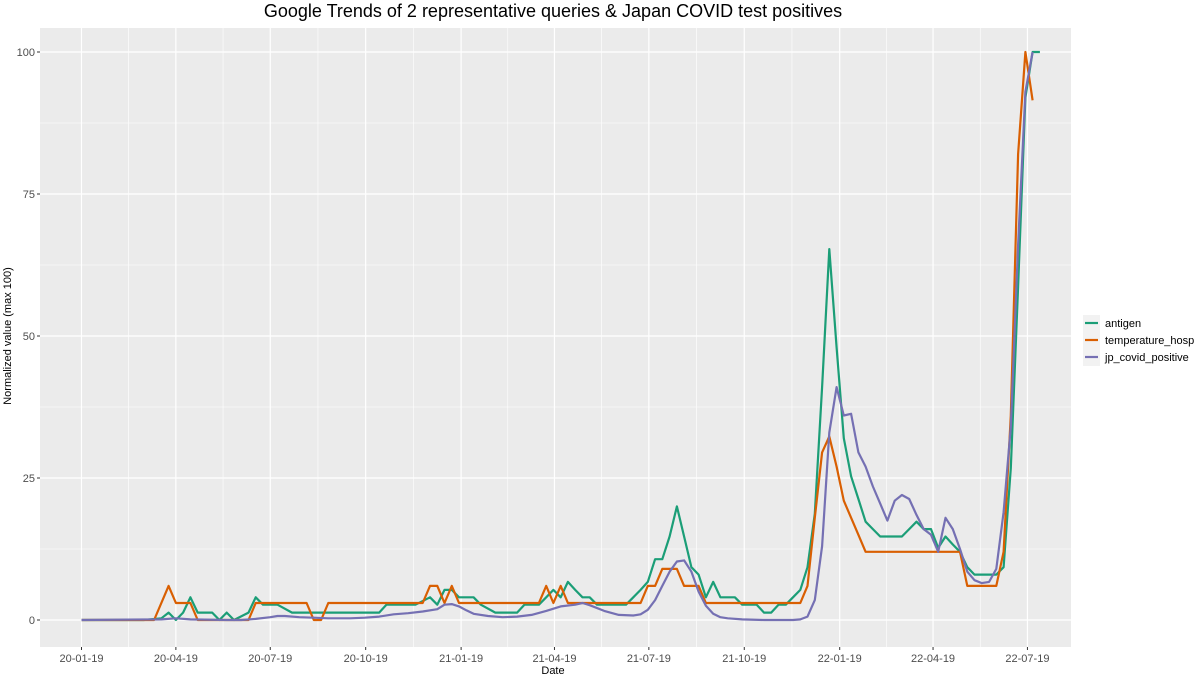 This screenshot has width=1200, height=678. Describe the element at coordinates (8, 336) in the screenshot. I see `y-axis-title: Normalized value (max 100)` at that location.